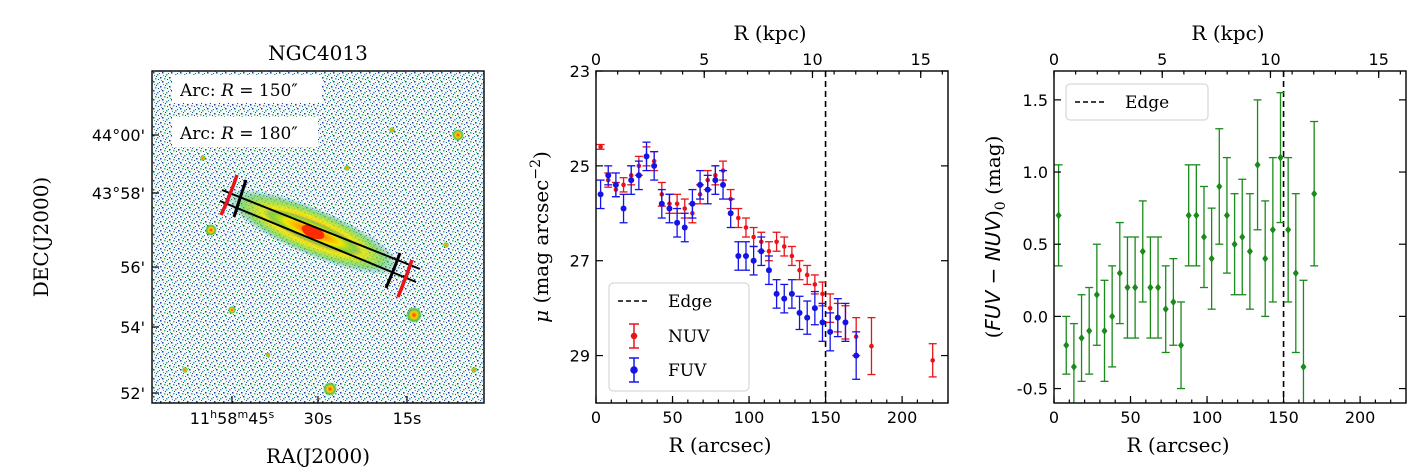 Image resolution: width=1420 pixels, height=473 pixels. I want to click on image-title: NGC4013, so click(318, 53).